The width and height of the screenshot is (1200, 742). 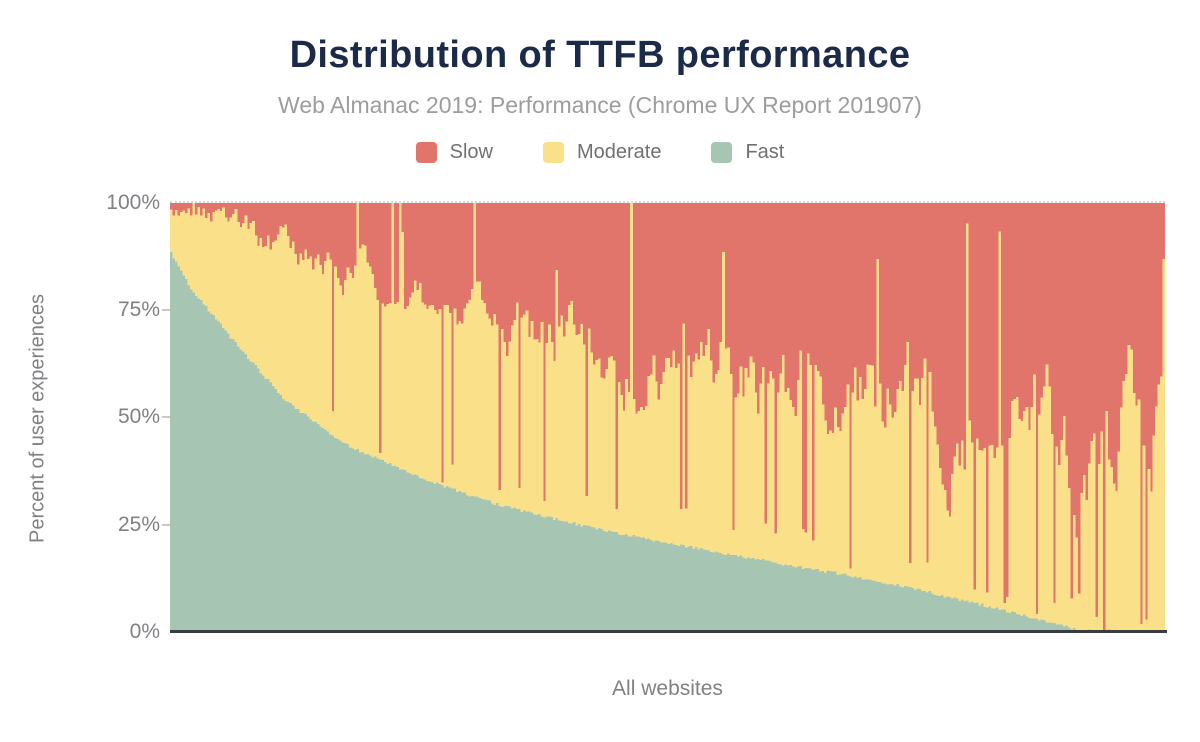 I want to click on legend-item-moderate: Moderate, so click(x=602, y=152).